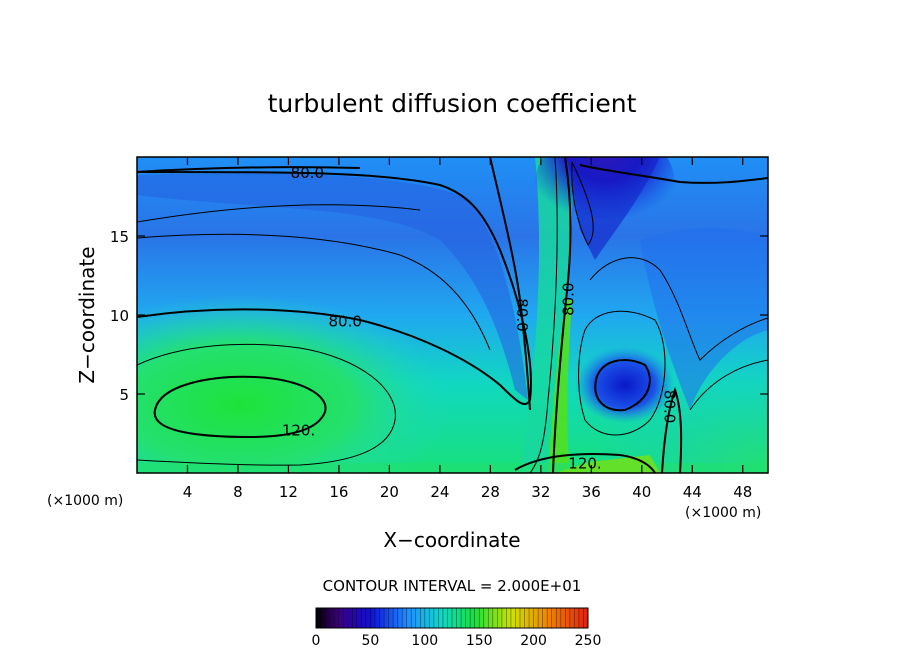 The image size is (904, 654). Describe the element at coordinates (479, 641) in the screenshot. I see `colorbar-tick-label: 150` at that location.